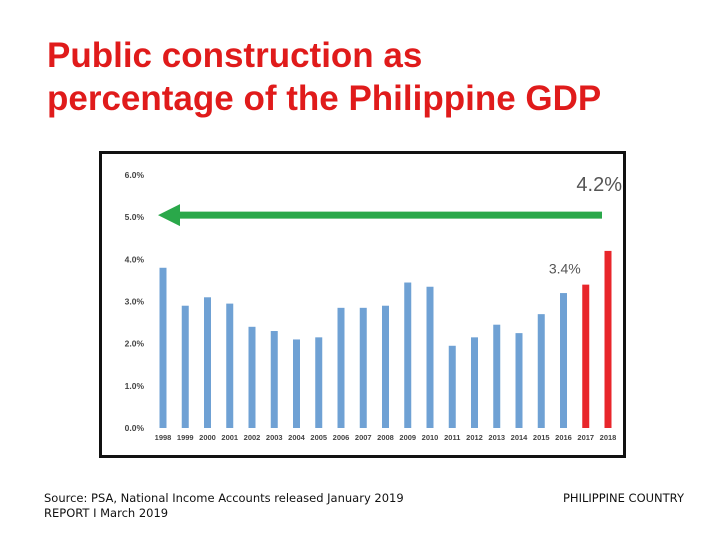  I want to click on target-arrow, so click(380, 215).